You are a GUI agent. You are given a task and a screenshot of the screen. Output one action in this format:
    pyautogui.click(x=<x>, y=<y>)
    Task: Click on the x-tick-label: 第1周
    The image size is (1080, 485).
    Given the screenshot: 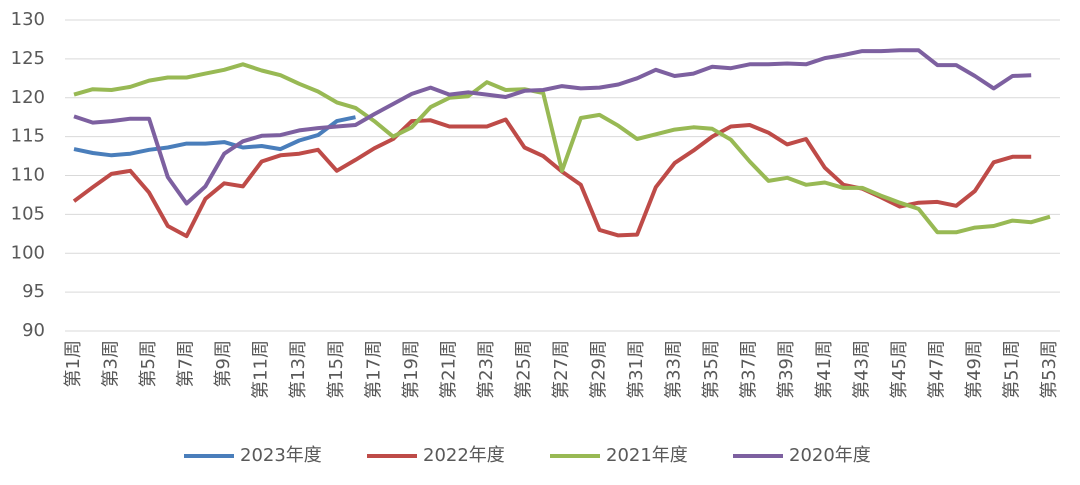 What is the action you would take?
    pyautogui.click(x=73, y=363)
    